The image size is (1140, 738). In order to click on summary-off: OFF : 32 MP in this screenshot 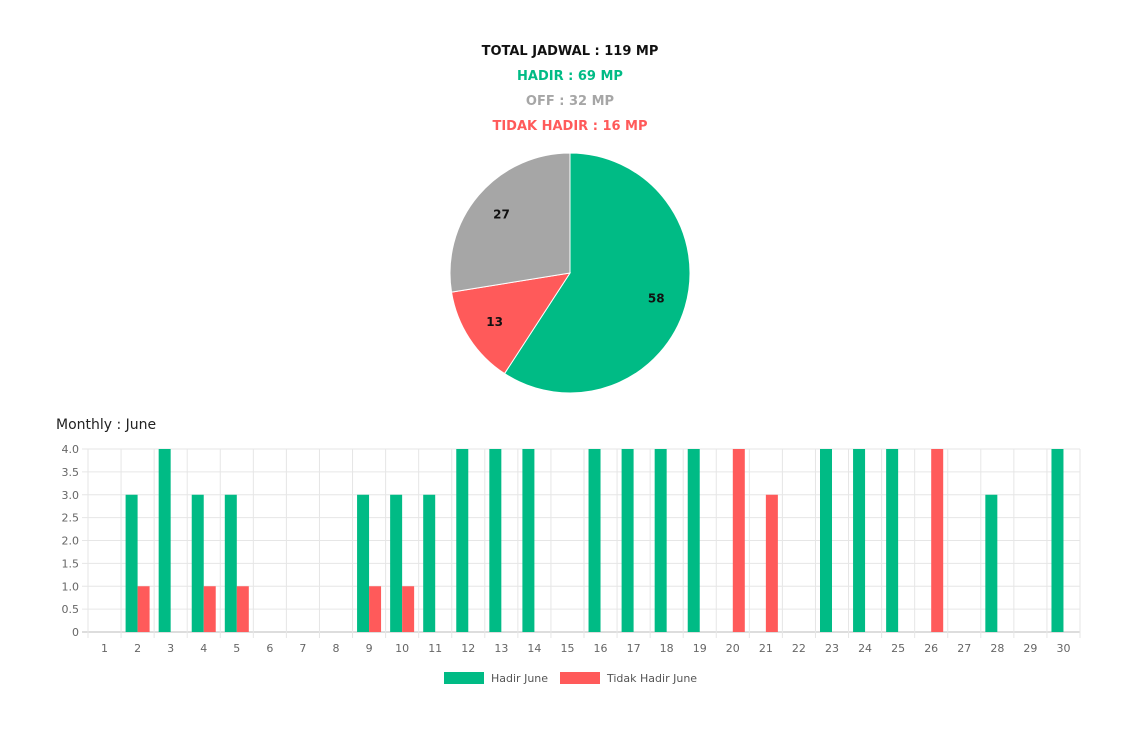, I will do `click(570, 101)`.